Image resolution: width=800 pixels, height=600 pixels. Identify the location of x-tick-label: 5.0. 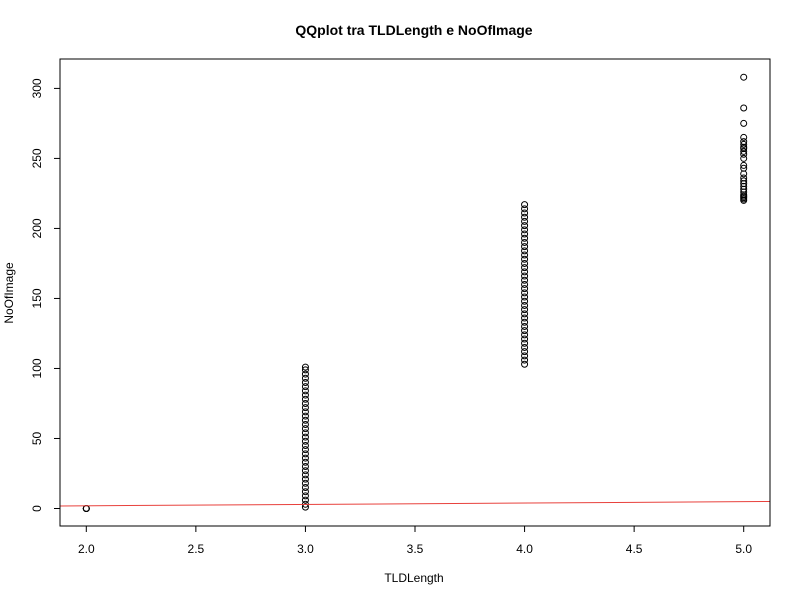
(743, 549).